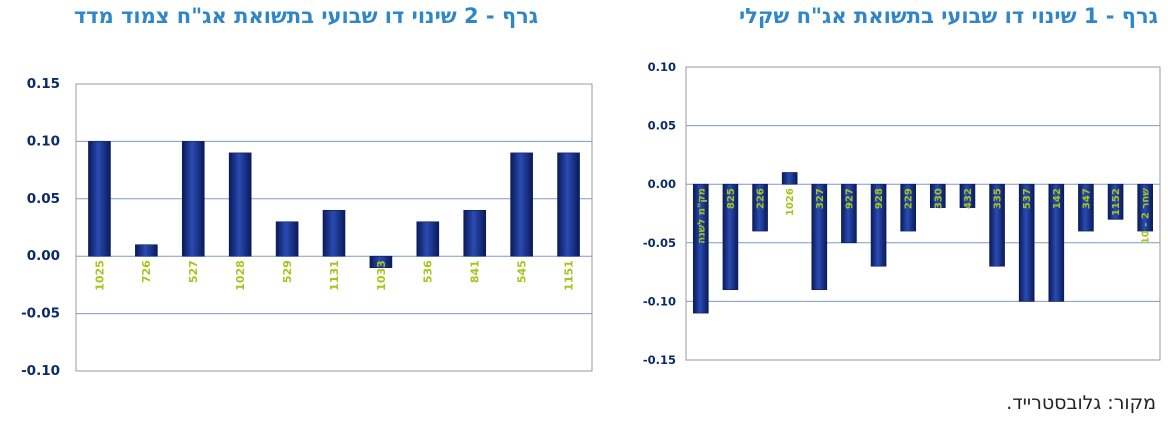  I want to click on chart2-category-label: 841, so click(475, 271).